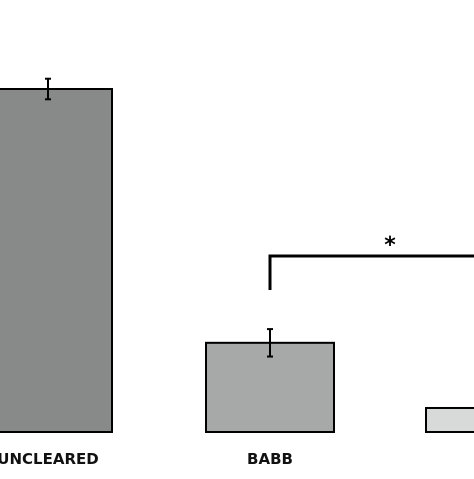  What do you see at coordinates (270, 387) in the screenshot?
I see `bar-babb` at bounding box center [270, 387].